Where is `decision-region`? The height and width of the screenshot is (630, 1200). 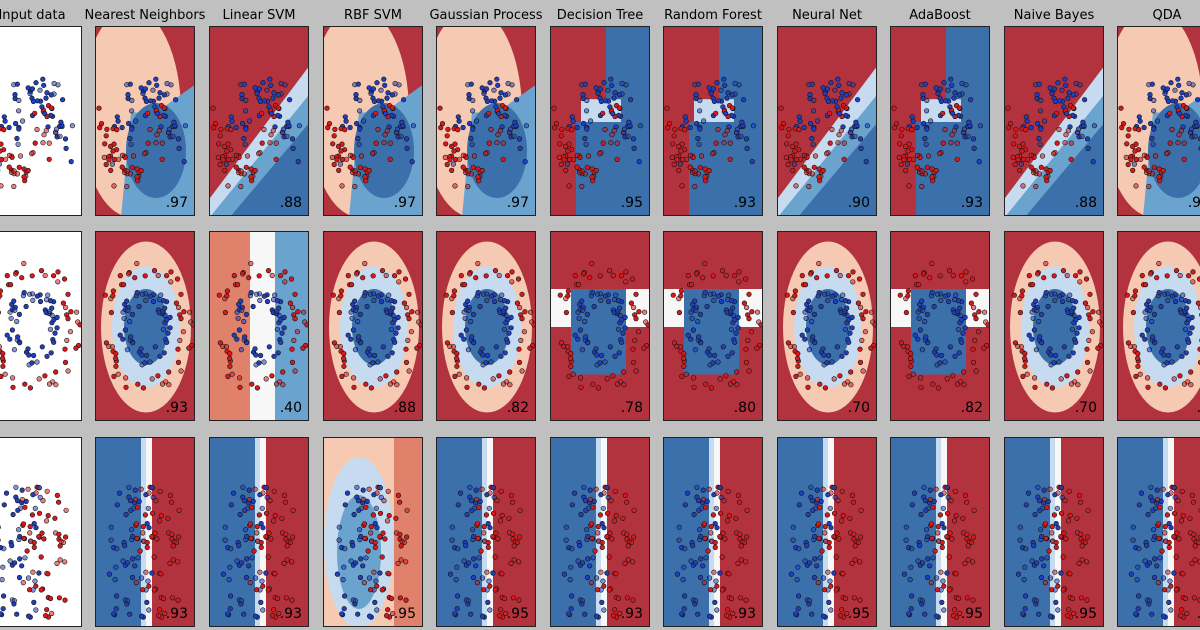
decision-region is located at coordinates (689, 532).